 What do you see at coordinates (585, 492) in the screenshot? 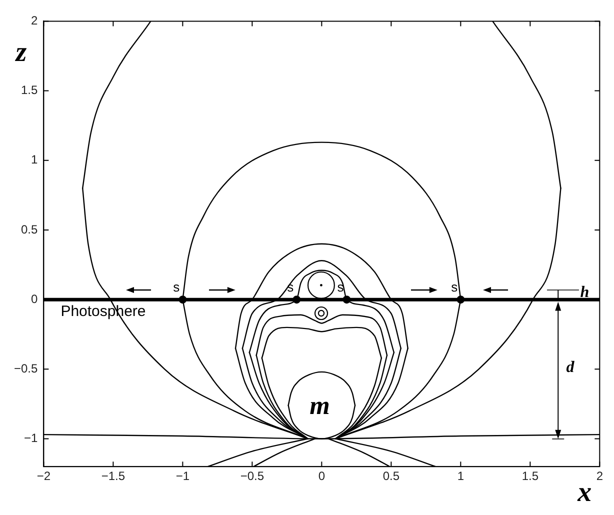
I see `x-axis-title: x` at bounding box center [585, 492].